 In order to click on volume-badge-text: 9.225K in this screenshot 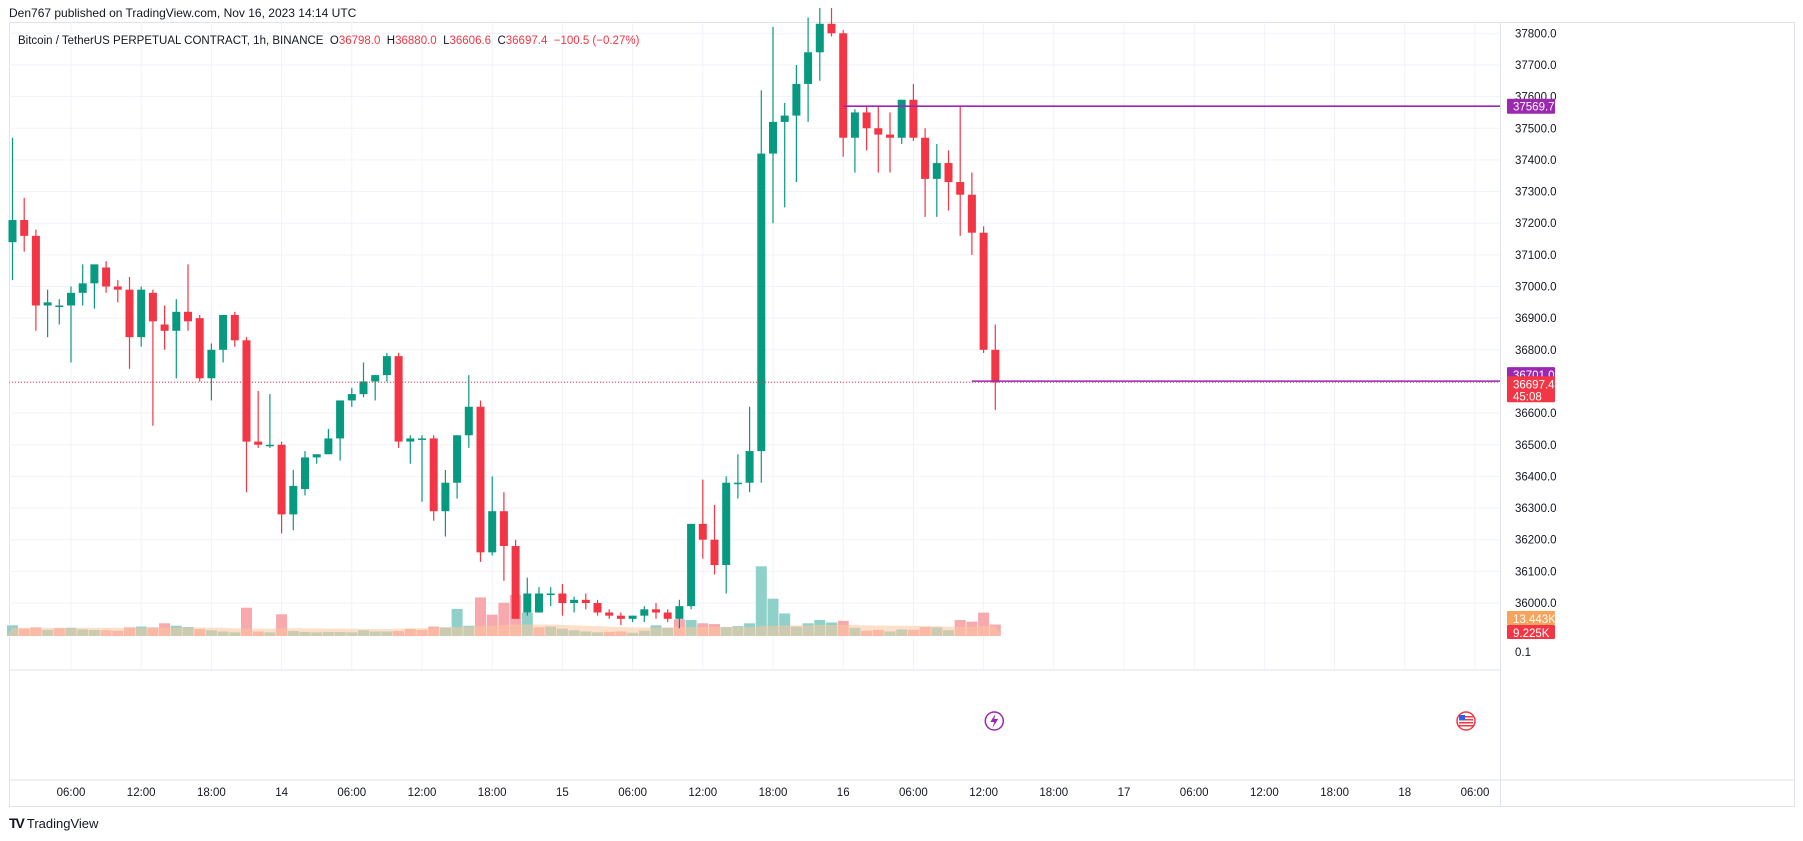, I will do `click(1531, 634)`.